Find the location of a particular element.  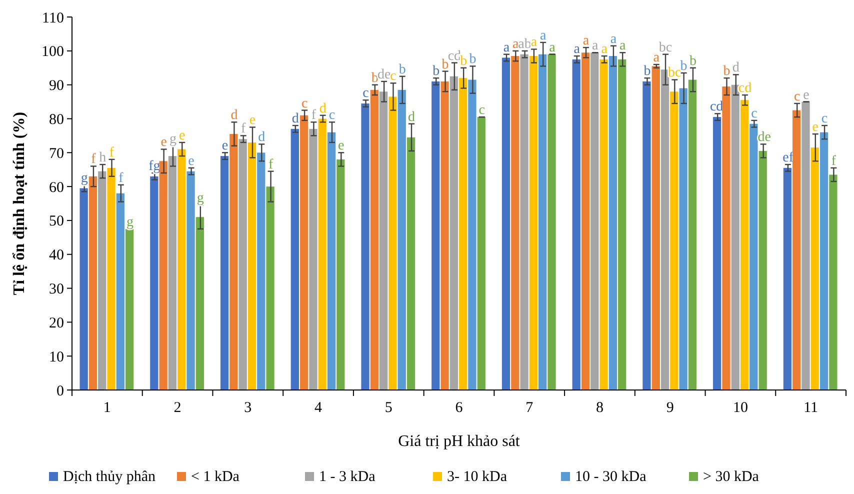

legend-label: 3- 10 kDa is located at coordinates (477, 477).